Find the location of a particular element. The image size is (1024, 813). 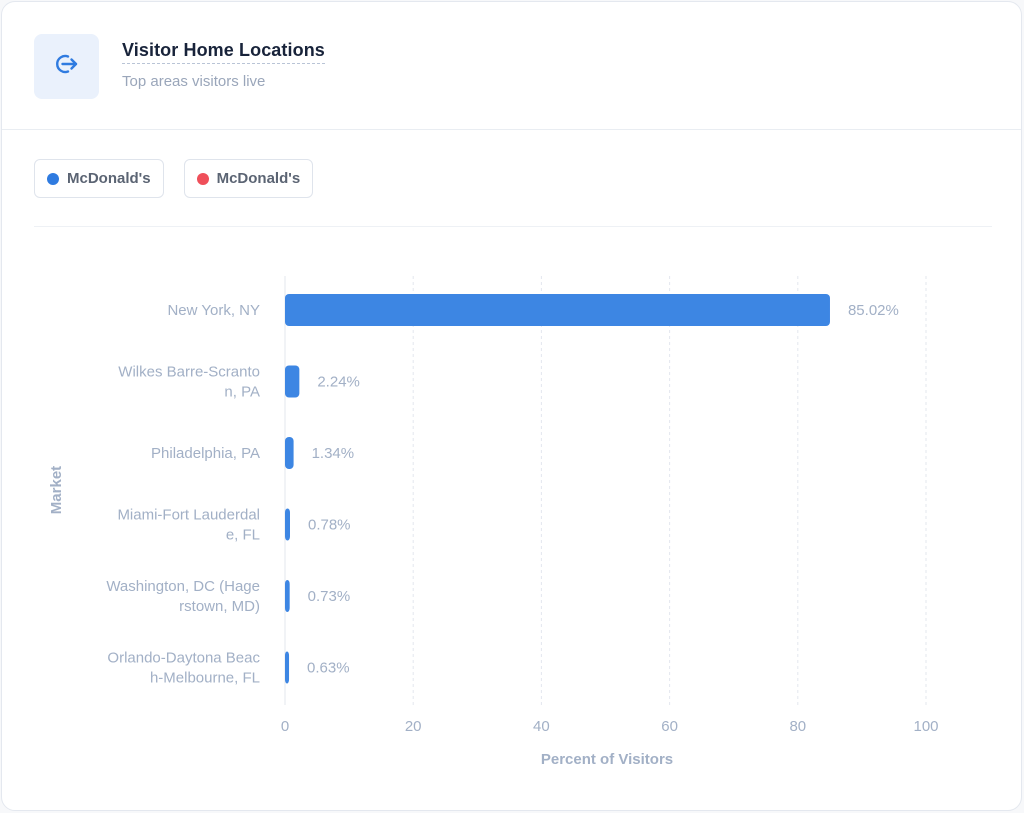

x-tick-label: 100 is located at coordinates (925, 726).